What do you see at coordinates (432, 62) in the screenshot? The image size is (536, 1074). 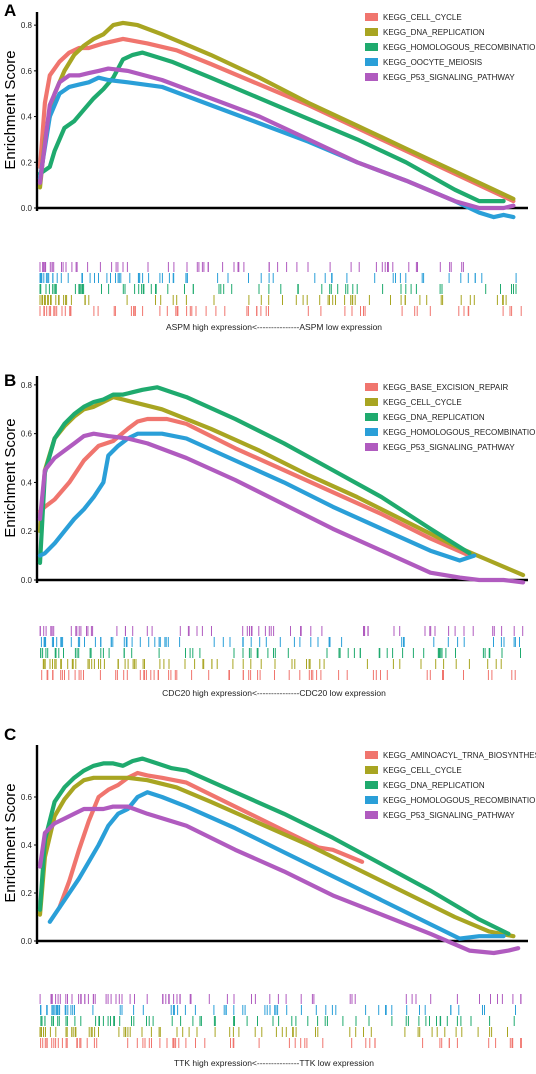 I see `legend-label: KEGG_OOCYTE_MEIOSIS` at bounding box center [432, 62].